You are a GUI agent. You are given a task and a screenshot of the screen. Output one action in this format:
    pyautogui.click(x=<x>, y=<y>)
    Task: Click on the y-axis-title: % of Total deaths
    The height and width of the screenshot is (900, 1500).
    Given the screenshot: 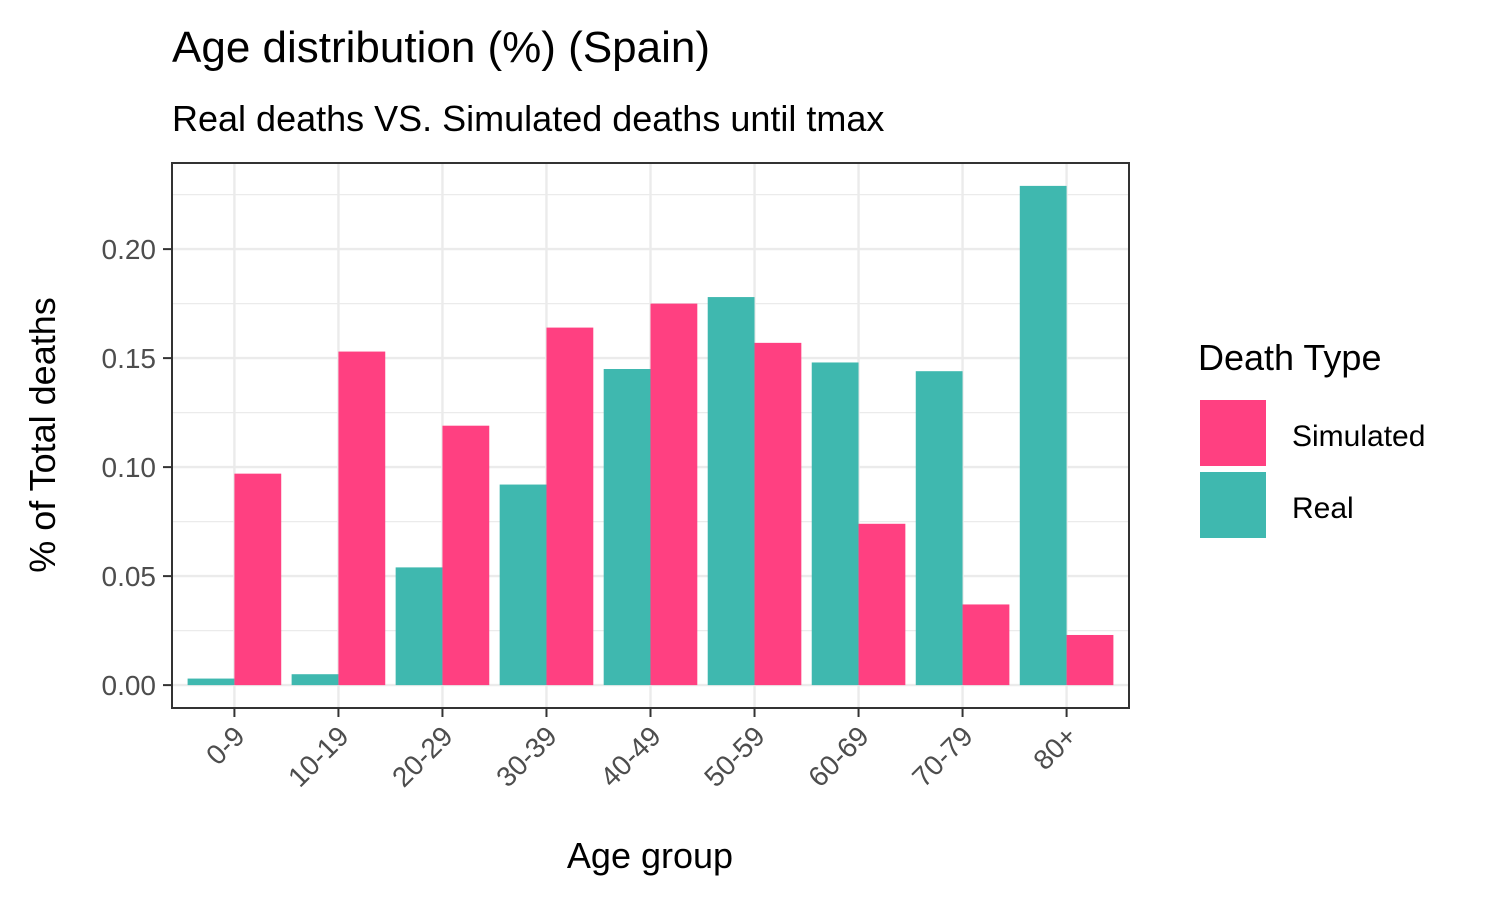 What is the action you would take?
    pyautogui.click(x=42, y=435)
    